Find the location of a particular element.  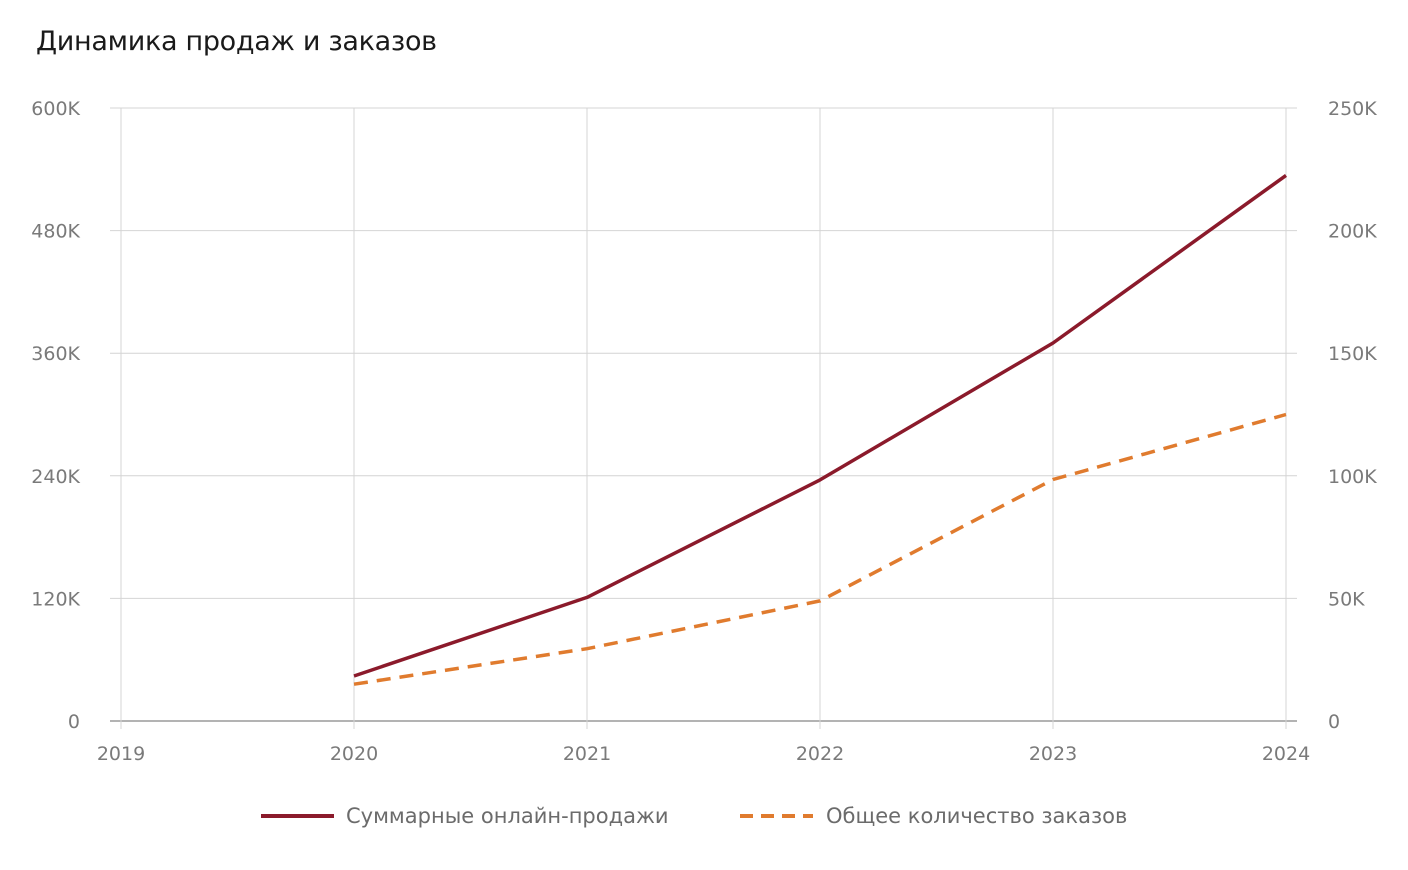

x-tick-label: 2023 is located at coordinates (1053, 754).